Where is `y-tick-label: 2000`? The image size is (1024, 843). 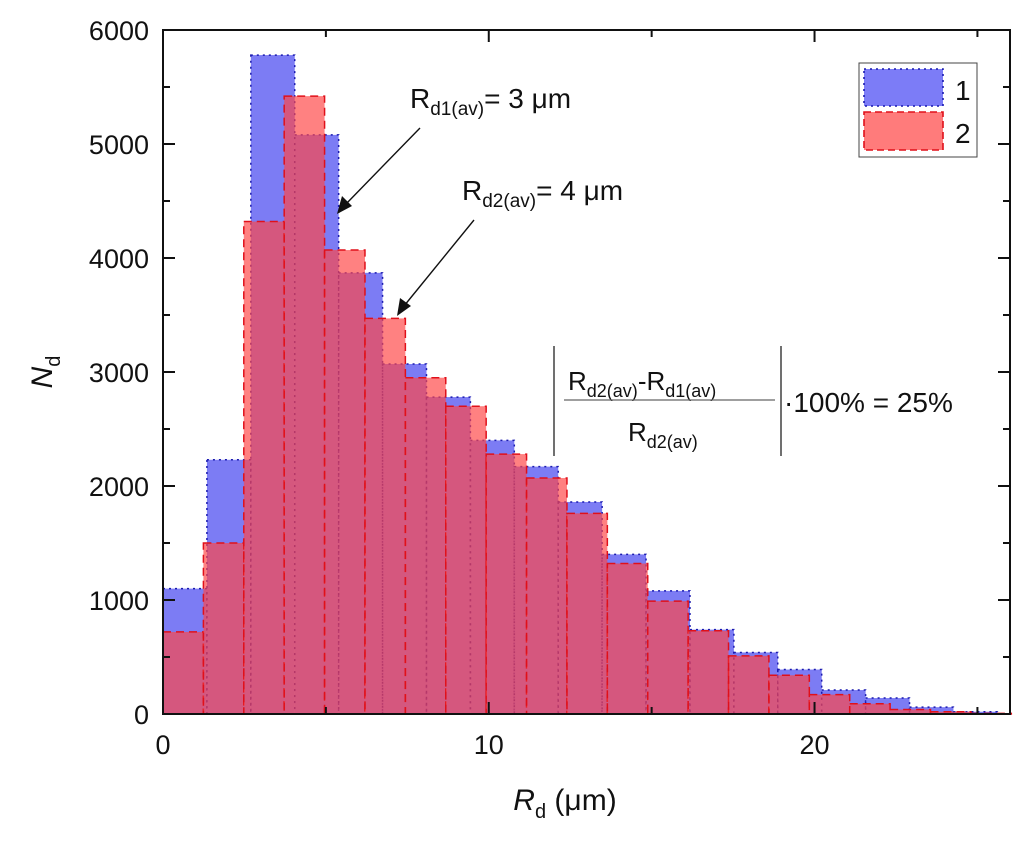
y-tick-label: 2000 is located at coordinates (119, 487).